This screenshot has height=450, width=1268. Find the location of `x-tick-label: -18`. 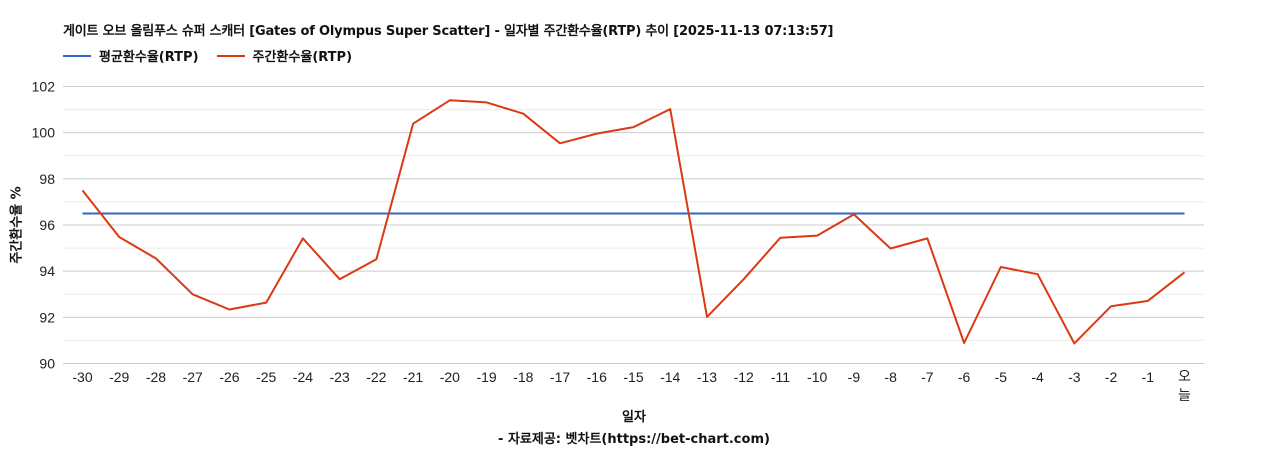

x-tick-label: -18 is located at coordinates (523, 377).